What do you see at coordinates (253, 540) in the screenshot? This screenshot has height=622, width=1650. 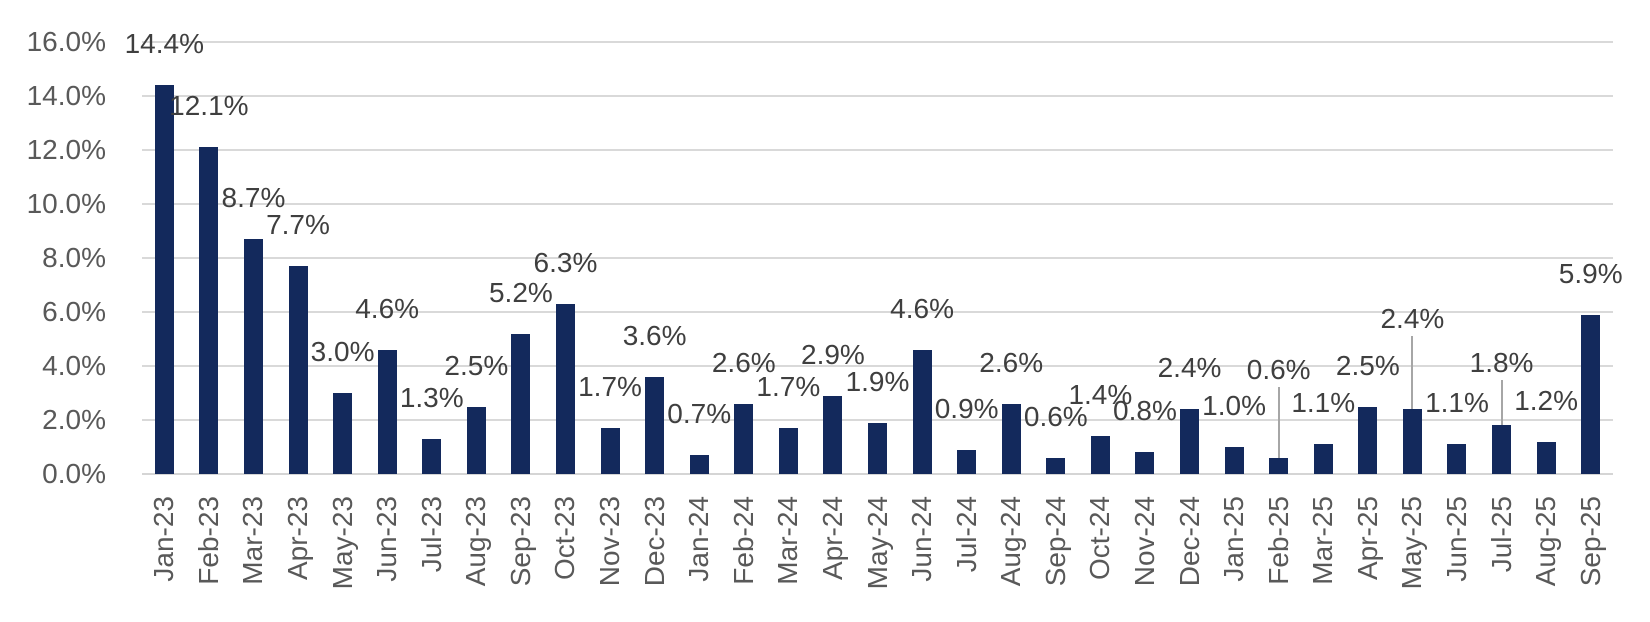 I see `x-axis-tick-label: Mar-23` at bounding box center [253, 540].